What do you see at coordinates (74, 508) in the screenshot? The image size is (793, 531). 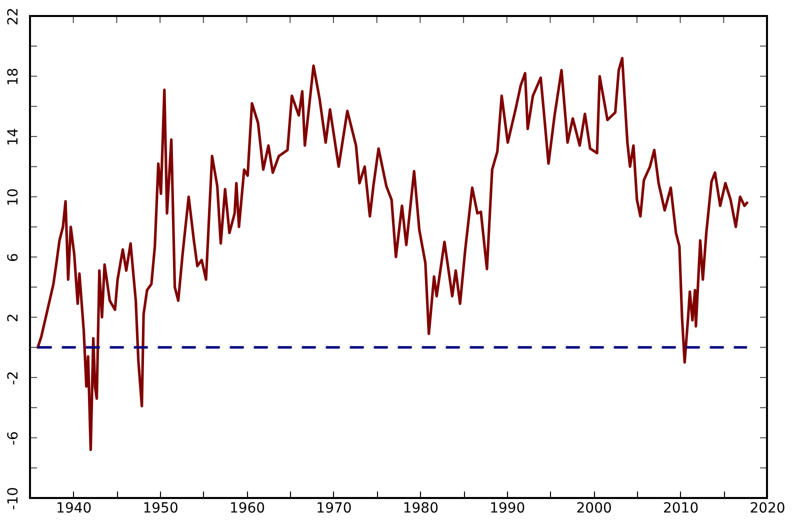 I see `x-tick-label: 1940` at bounding box center [74, 508].